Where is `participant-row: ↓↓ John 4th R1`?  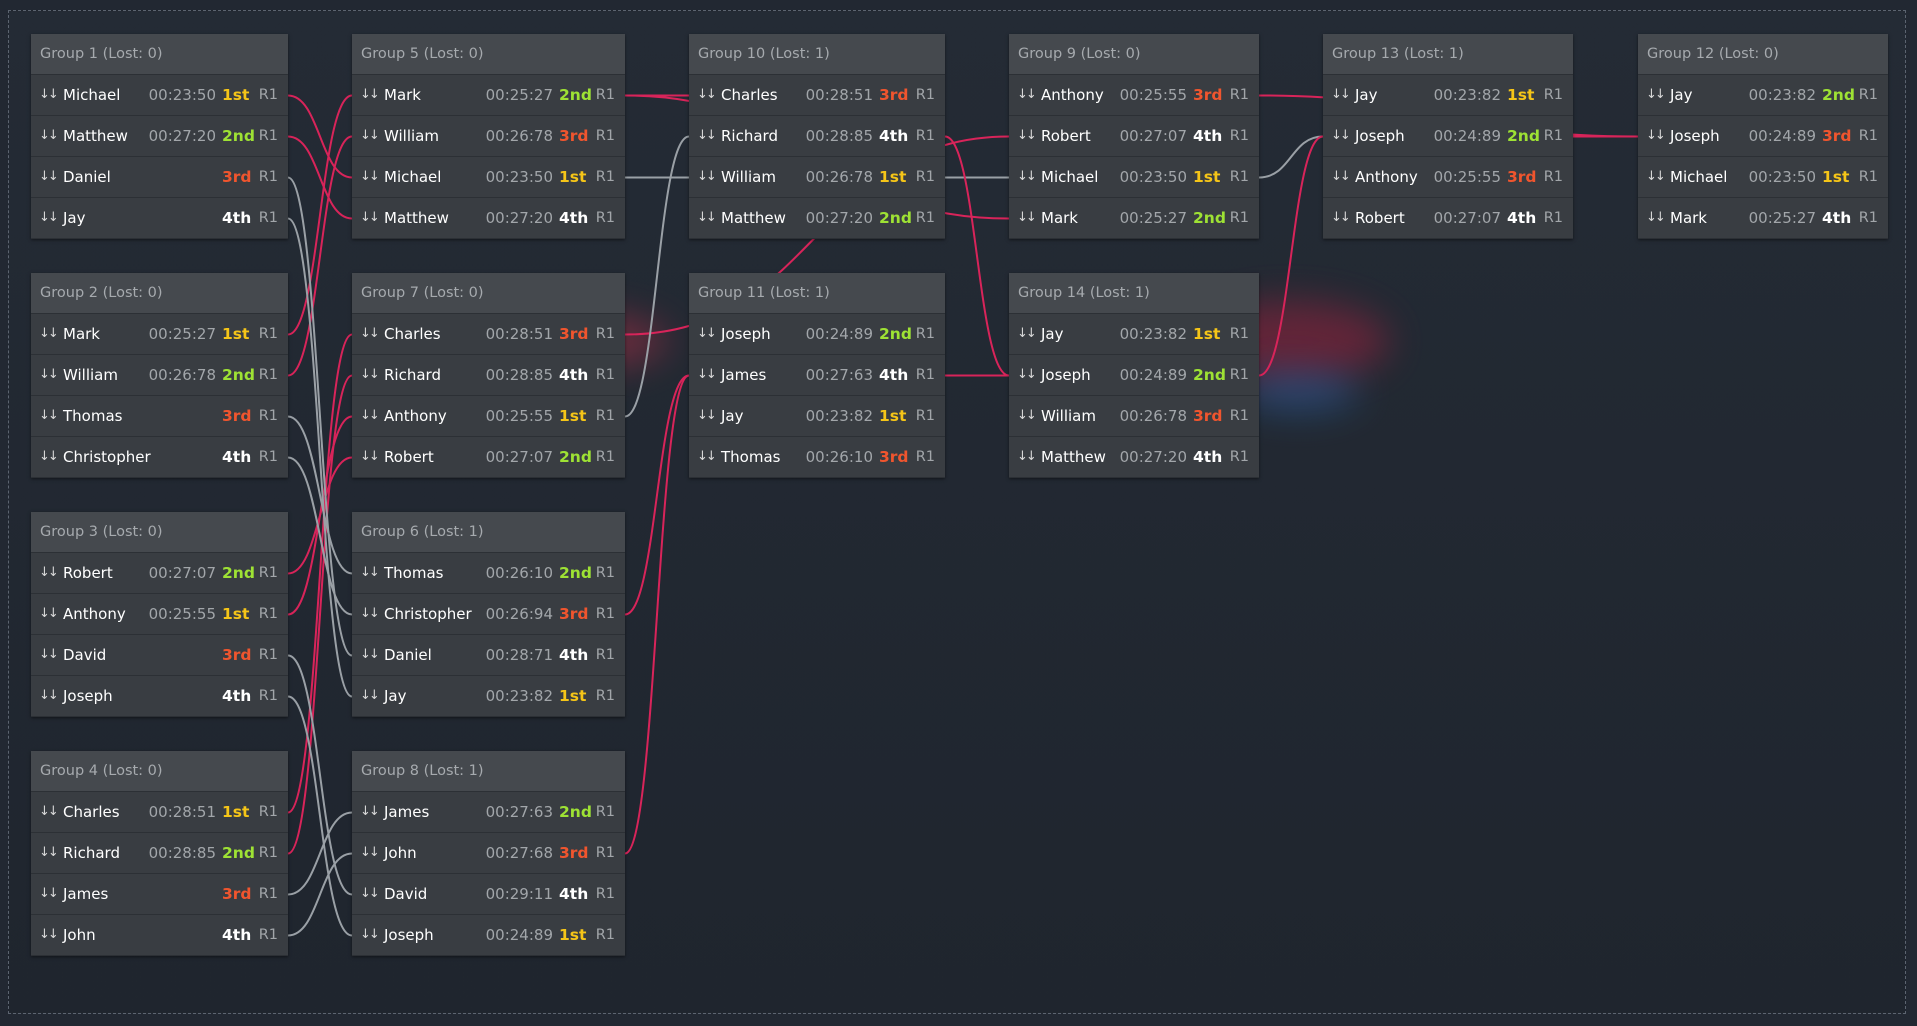 participant-row: ↓↓ John 4th R1 is located at coordinates (159, 935).